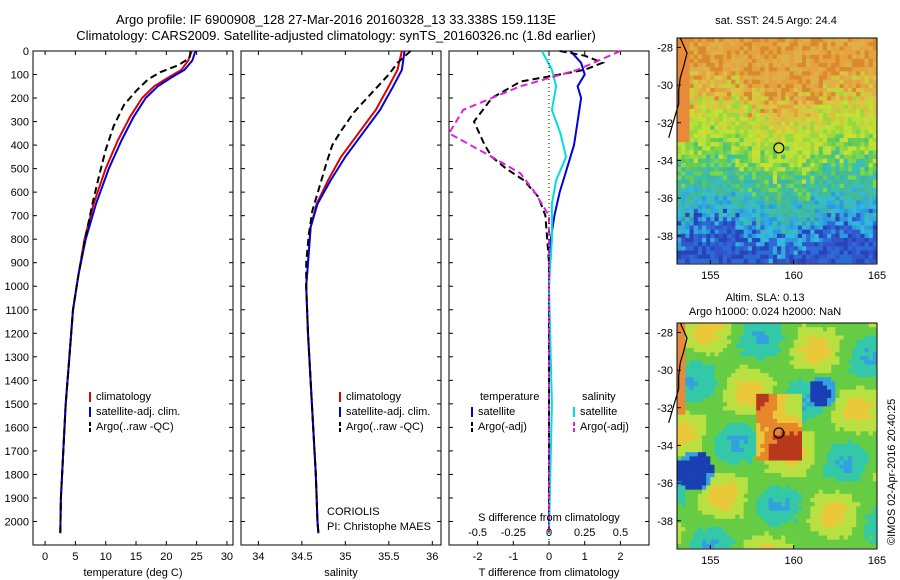 This screenshot has width=900, height=580. Describe the element at coordinates (136, 557) in the screenshot. I see `x-tick-label: 15` at that location.